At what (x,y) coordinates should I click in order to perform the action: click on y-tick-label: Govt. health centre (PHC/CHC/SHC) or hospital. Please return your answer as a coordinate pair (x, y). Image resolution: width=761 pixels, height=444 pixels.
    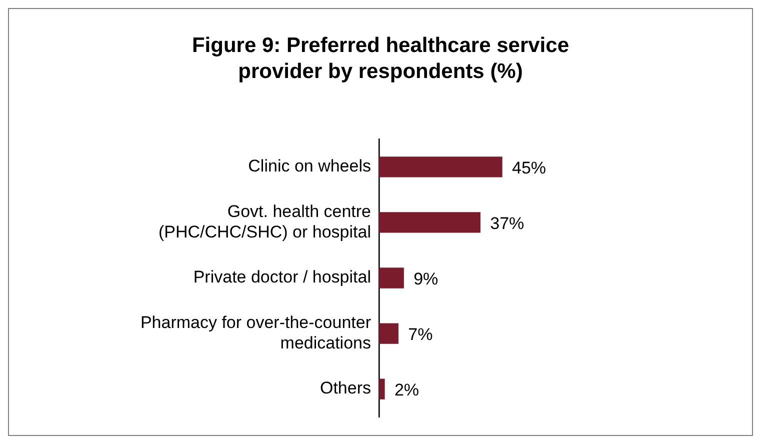
    Looking at the image, I should click on (264, 222).